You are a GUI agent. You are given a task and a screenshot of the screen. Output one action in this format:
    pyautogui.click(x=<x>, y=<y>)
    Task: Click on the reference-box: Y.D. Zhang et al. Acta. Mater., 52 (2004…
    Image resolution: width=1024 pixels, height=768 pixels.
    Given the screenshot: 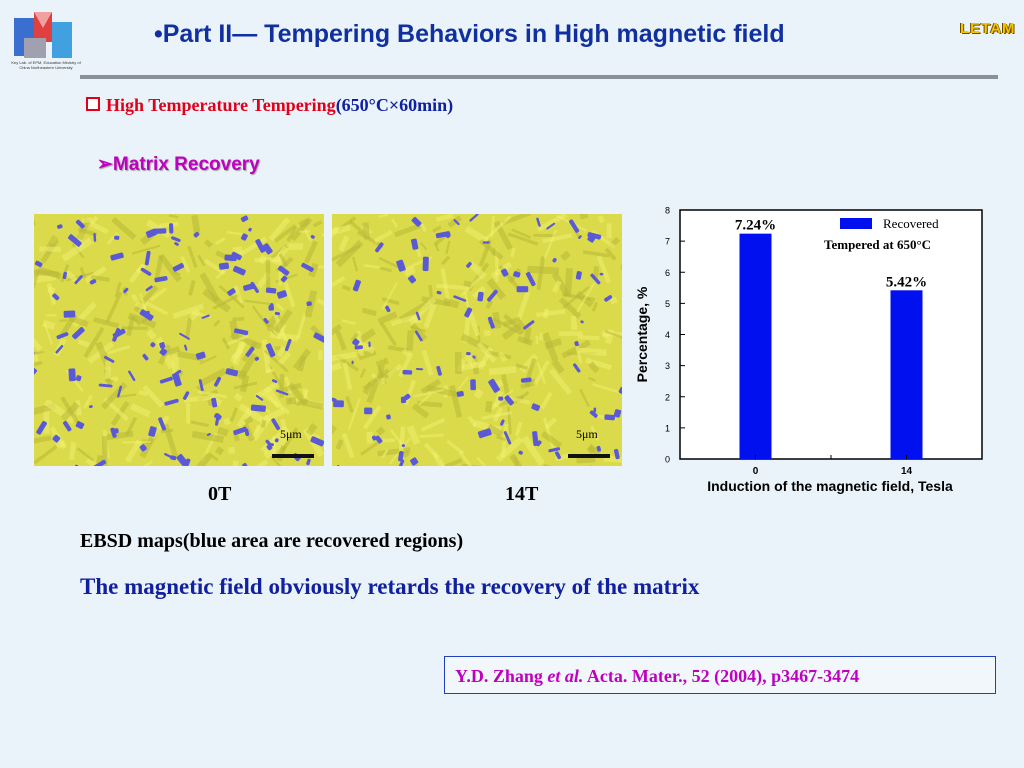 What is the action you would take?
    pyautogui.click(x=720, y=675)
    